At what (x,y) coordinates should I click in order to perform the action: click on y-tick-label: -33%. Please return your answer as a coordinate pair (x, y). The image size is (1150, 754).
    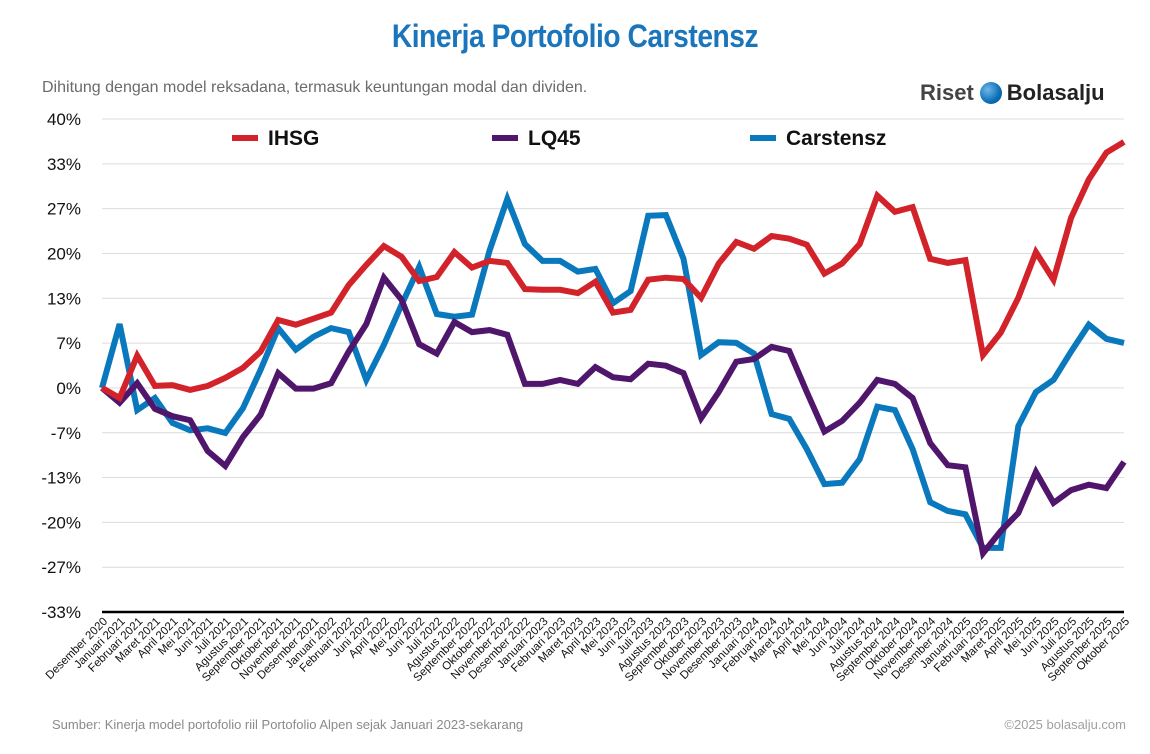
    Looking at the image, I should click on (61, 612).